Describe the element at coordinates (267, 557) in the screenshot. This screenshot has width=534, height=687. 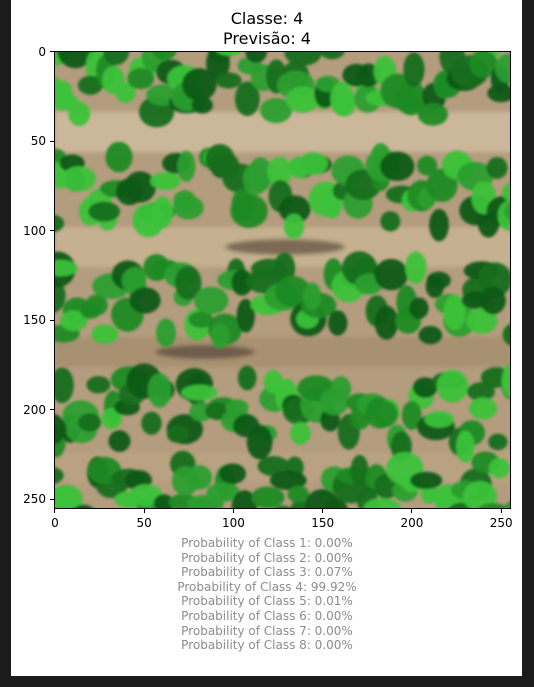
I see `probability-line: Probability of Class 2: 0.00%` at that location.